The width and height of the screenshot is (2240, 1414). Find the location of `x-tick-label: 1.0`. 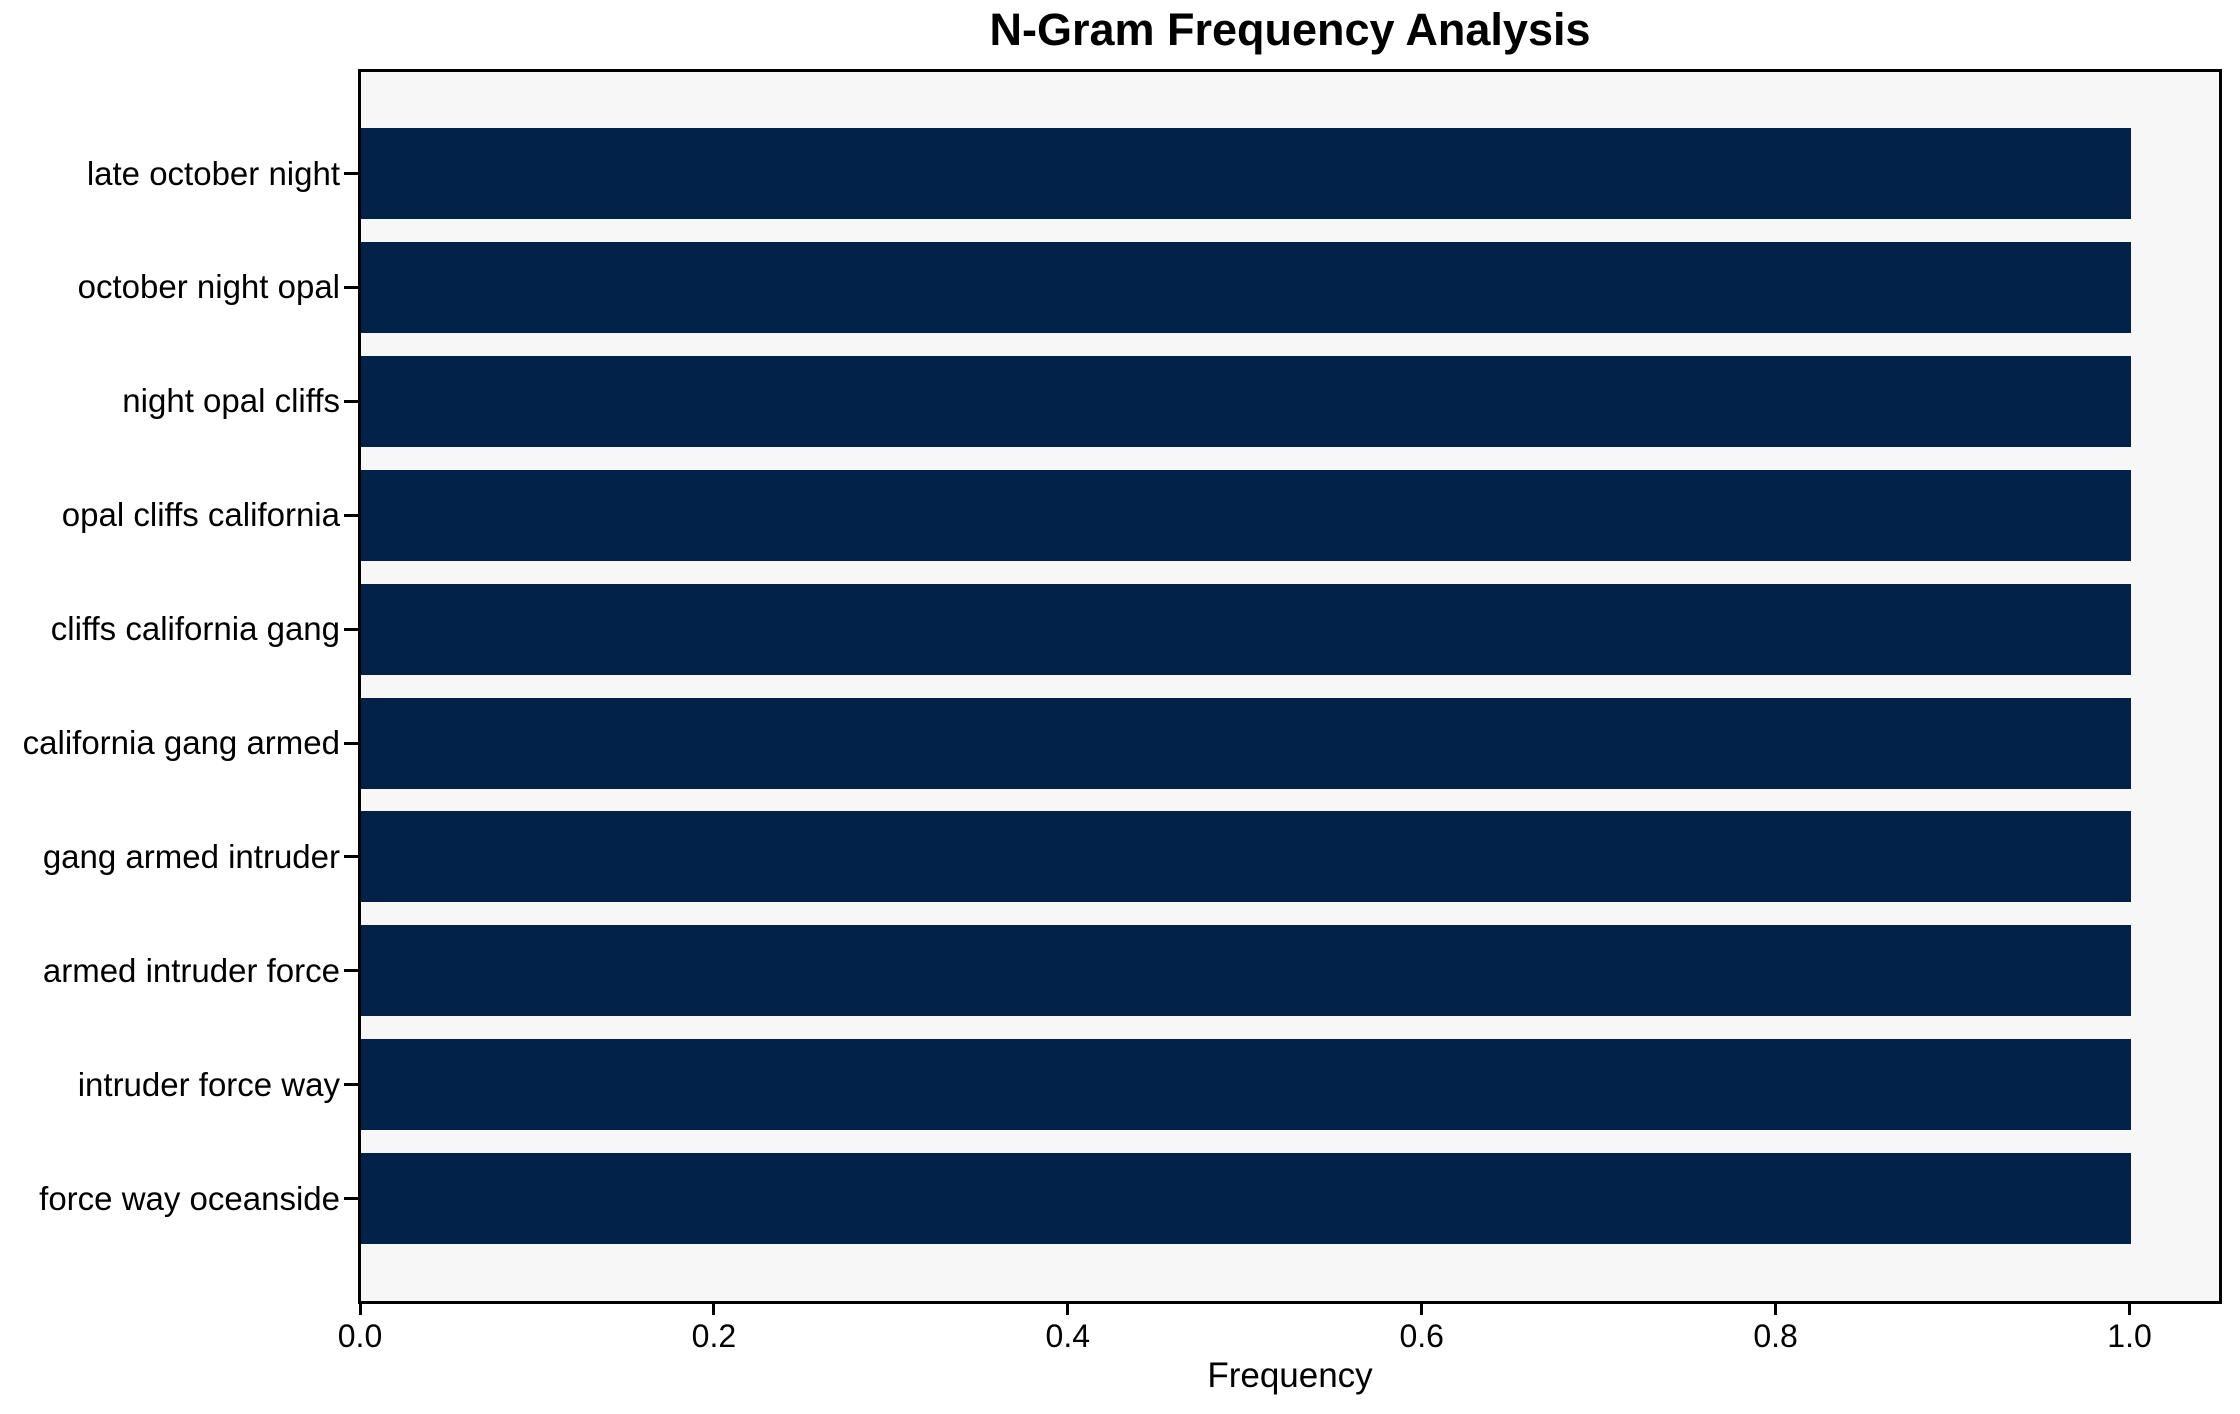

x-tick-label: 1.0 is located at coordinates (2129, 1336).